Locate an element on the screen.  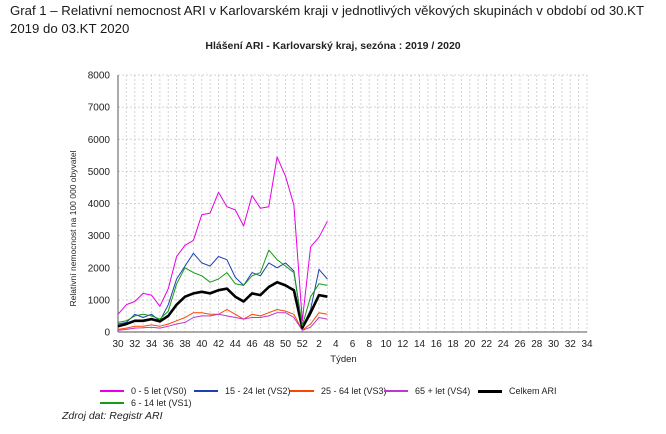
y-tick-label: 7000 is located at coordinates (99, 108).